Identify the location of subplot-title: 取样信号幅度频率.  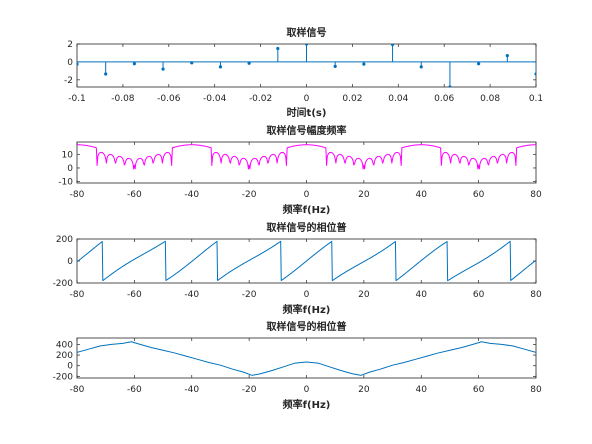
(307, 130).